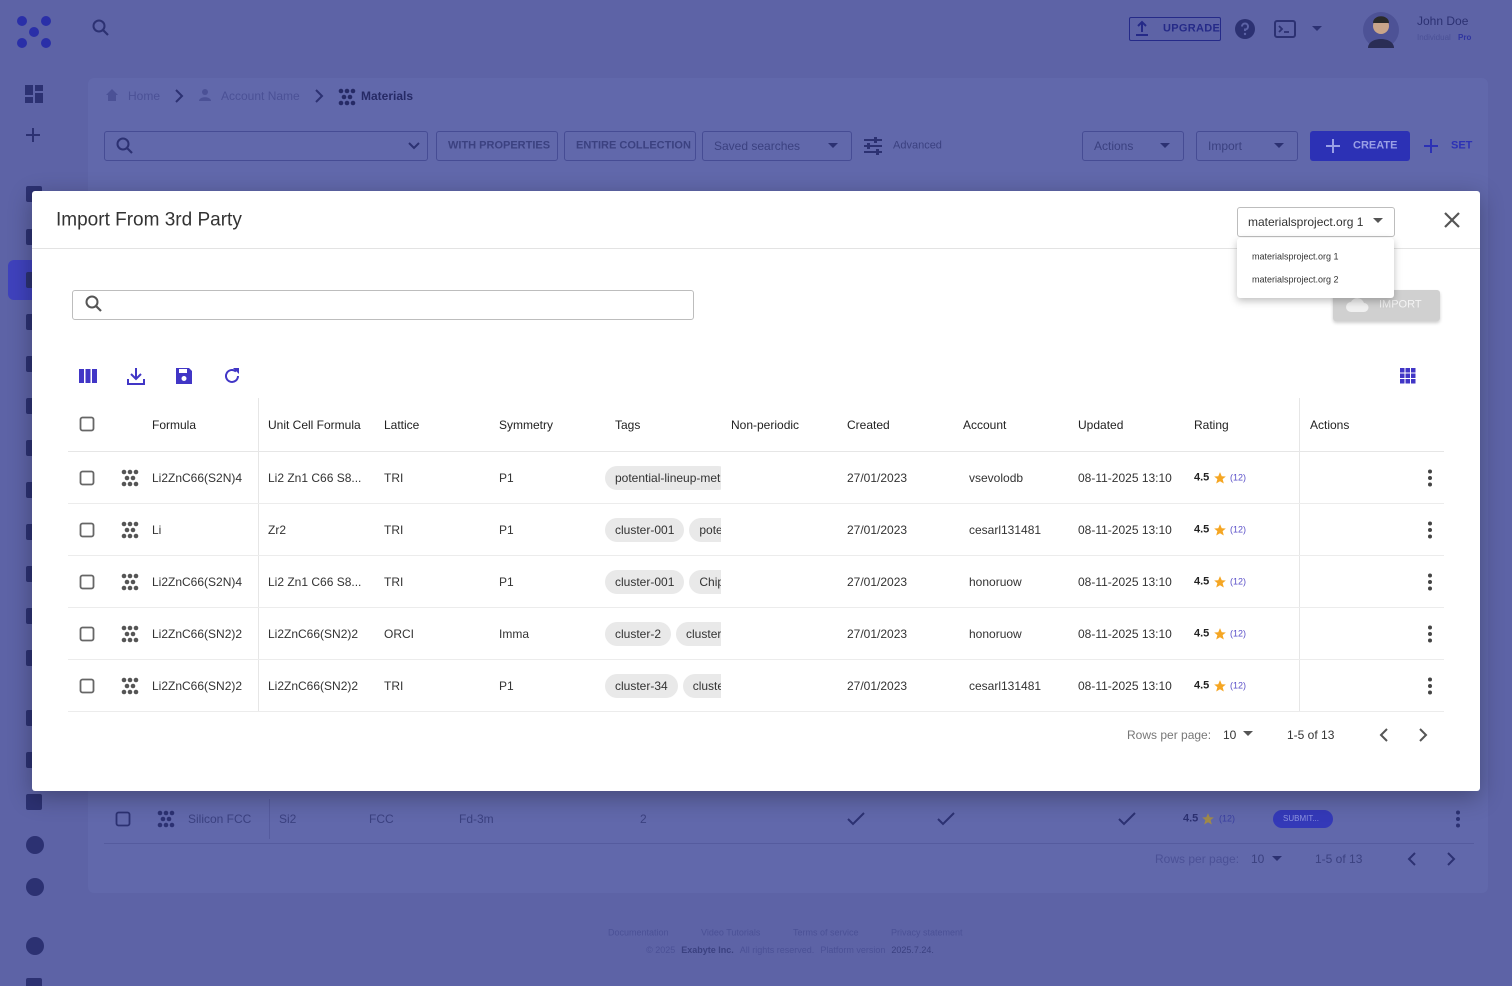  Describe the element at coordinates (638, 932) in the screenshot. I see `footer-link: Documentation` at that location.